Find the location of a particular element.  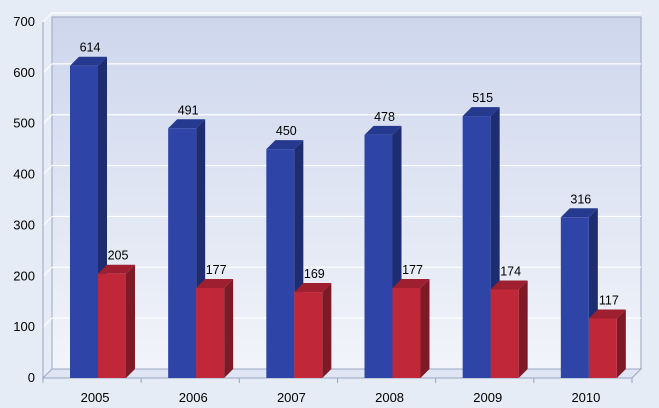

data-label: 117 is located at coordinates (609, 300).